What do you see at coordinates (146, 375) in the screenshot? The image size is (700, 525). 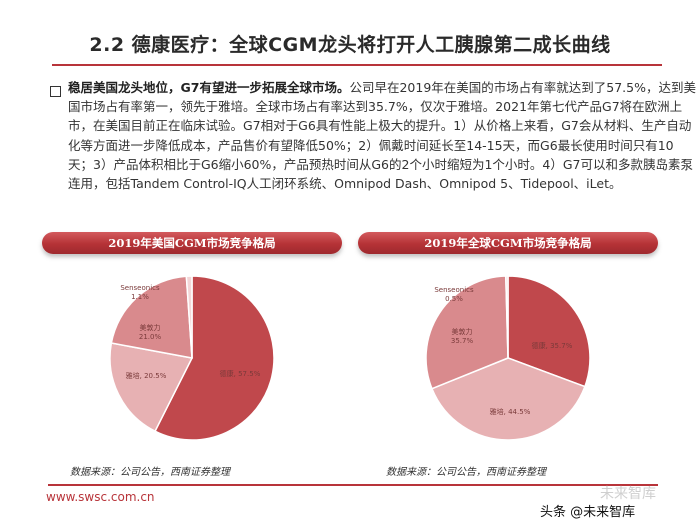 I see `pie-label-雅培: 雅培, 20.5%` at bounding box center [146, 375].